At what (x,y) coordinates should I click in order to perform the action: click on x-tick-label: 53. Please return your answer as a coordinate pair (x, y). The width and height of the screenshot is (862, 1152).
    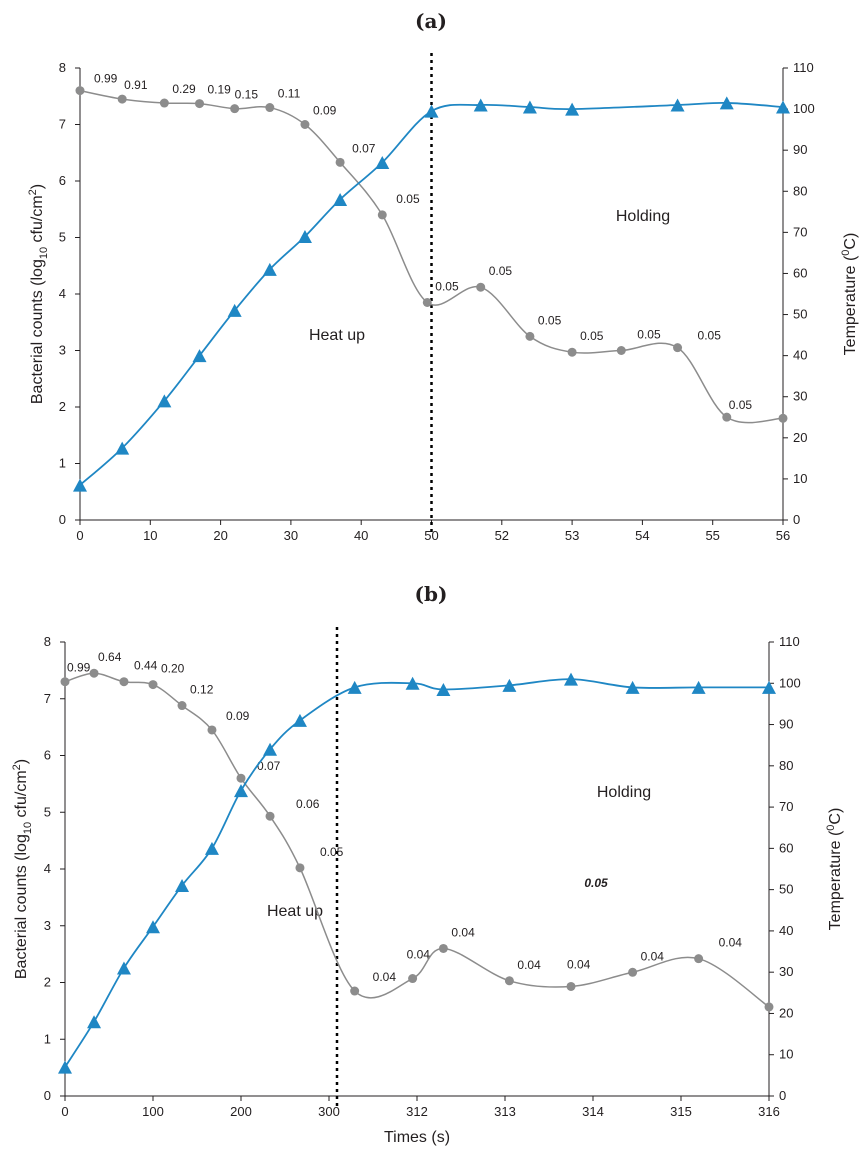
    Looking at the image, I should click on (572, 535).